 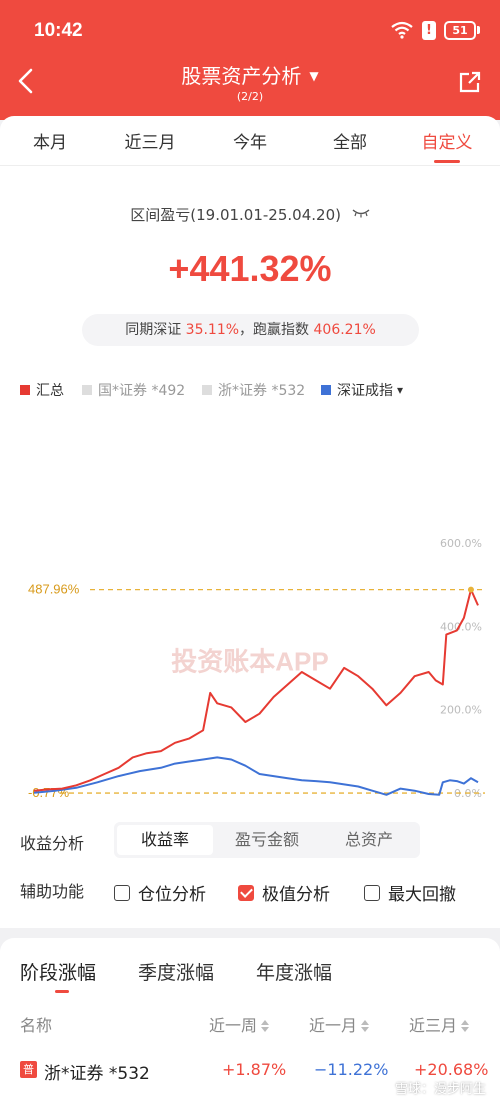 I want to click on checkbox-label: 最大回撤, so click(x=422, y=895).